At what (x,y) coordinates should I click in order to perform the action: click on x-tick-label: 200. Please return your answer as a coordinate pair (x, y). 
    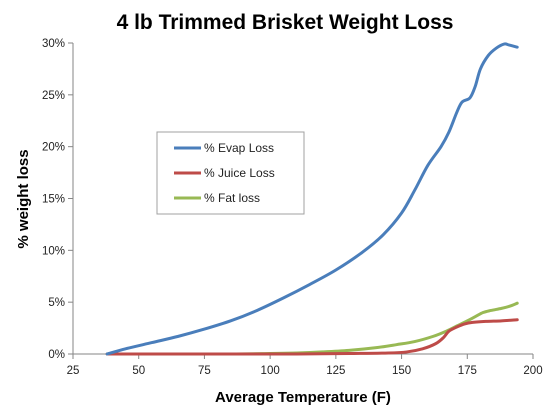
    Looking at the image, I should click on (532, 371).